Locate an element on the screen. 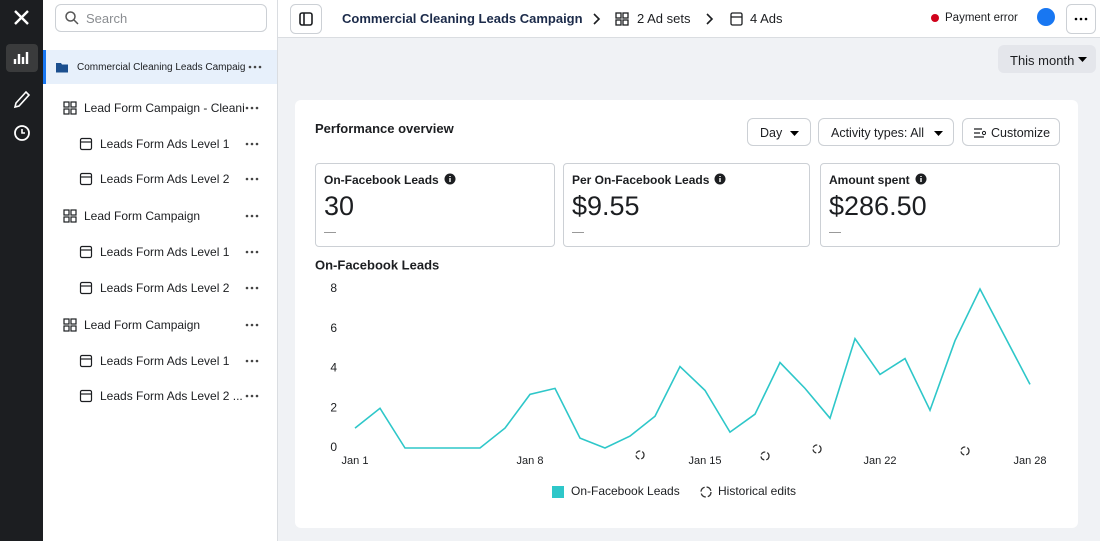  x-tick-label: Jan 22 is located at coordinates (879, 461).